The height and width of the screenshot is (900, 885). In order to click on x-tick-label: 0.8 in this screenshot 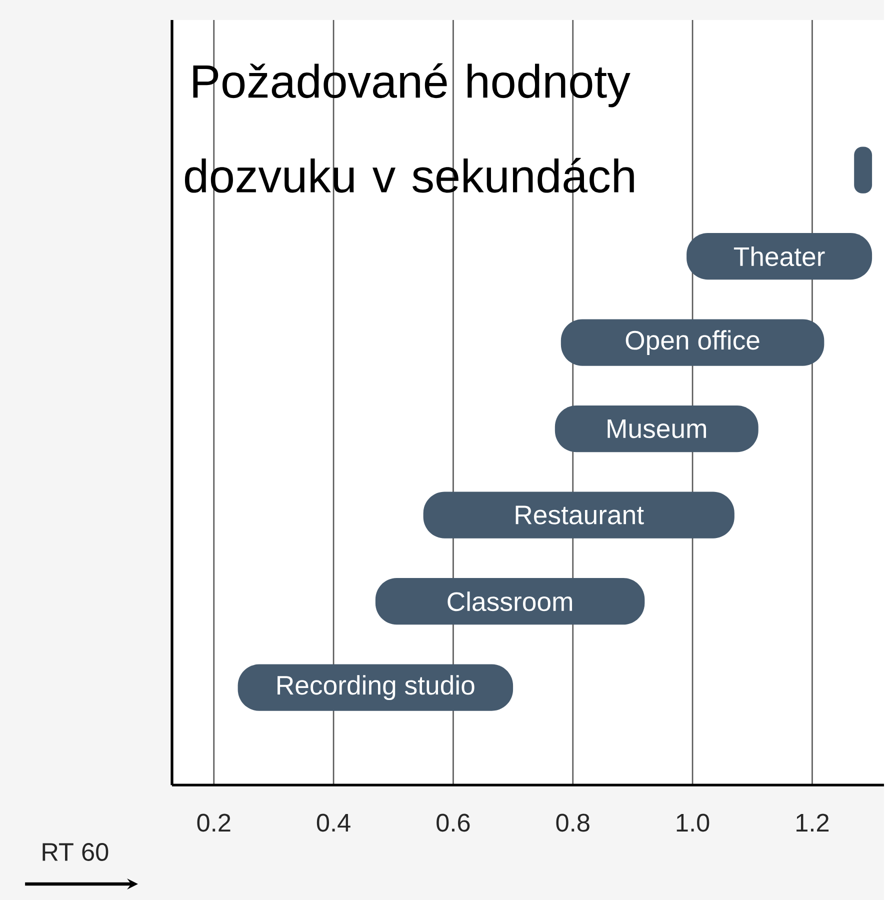, I will do `click(573, 823)`.